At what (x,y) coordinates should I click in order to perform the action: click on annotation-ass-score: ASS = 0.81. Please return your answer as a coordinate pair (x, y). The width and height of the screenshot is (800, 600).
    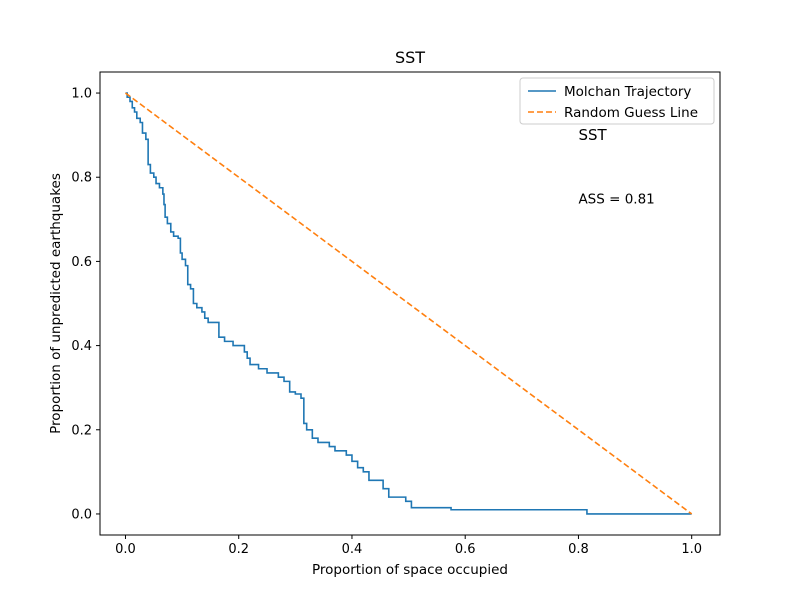
    Looking at the image, I should click on (616, 199).